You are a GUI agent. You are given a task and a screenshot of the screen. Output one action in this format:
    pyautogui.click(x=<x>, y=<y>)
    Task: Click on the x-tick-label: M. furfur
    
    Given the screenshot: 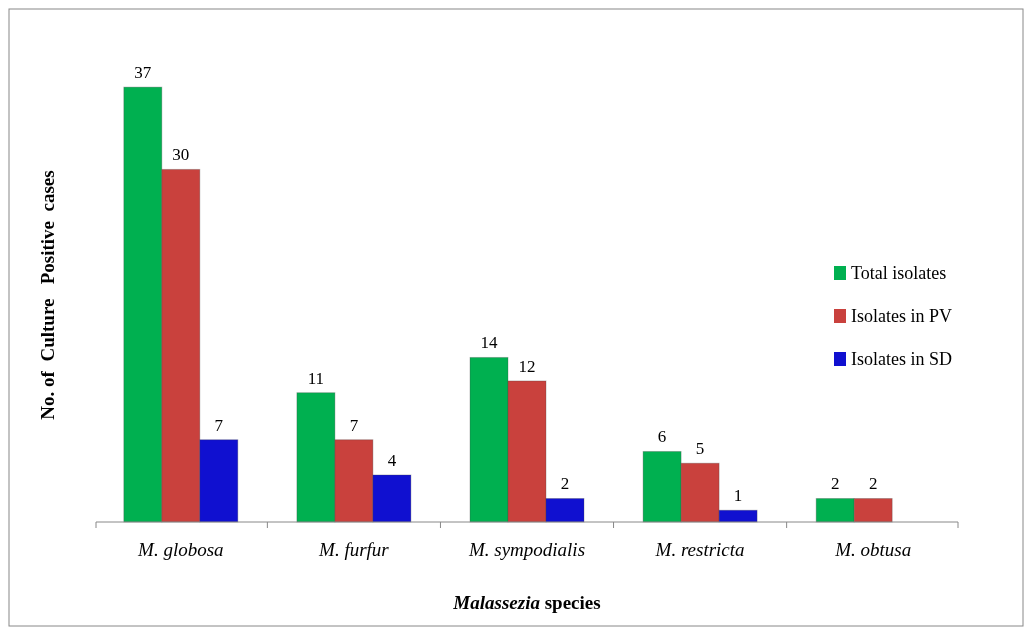 What is the action you would take?
    pyautogui.click(x=354, y=549)
    